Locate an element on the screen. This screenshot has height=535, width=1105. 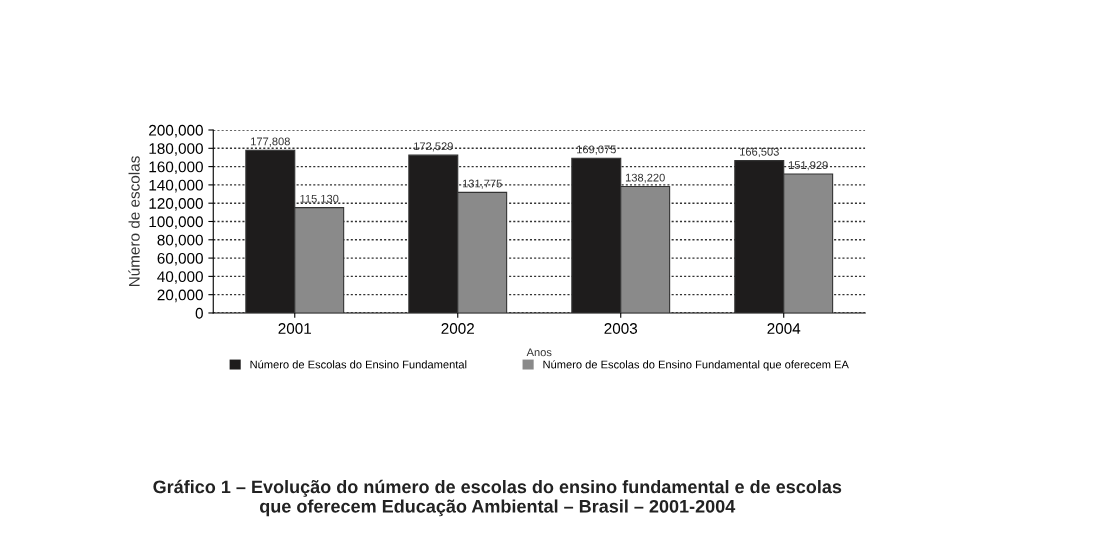
y-tick-label: 100,000 is located at coordinates (176, 222).